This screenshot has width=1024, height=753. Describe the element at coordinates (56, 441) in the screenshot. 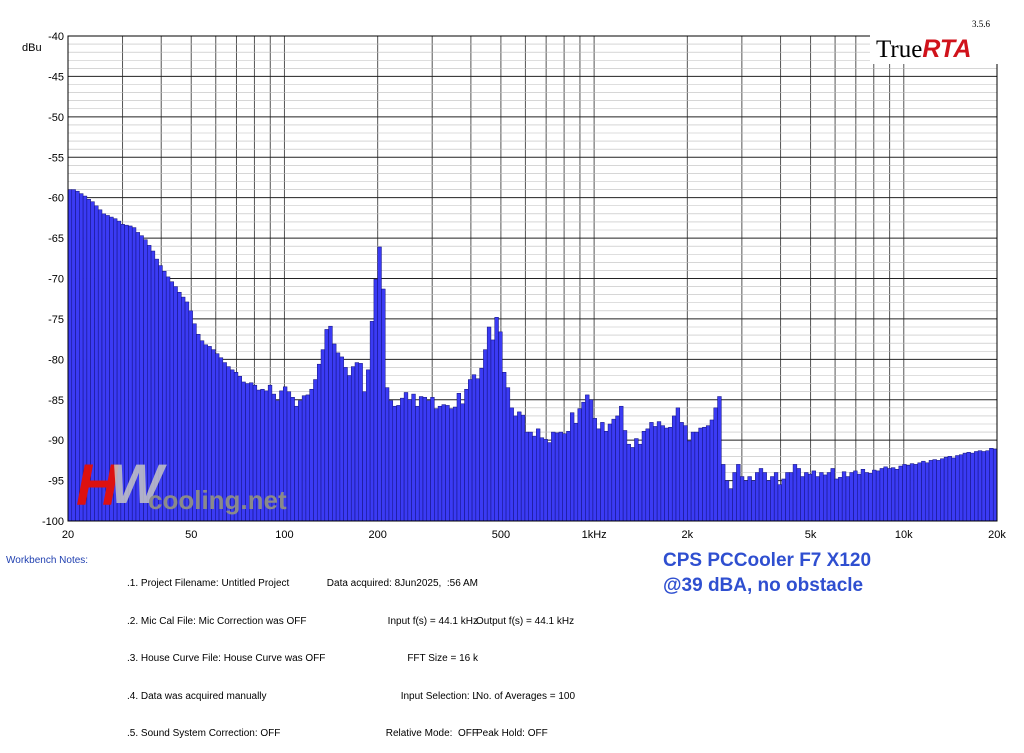

I see `y-tick-label: -90` at that location.